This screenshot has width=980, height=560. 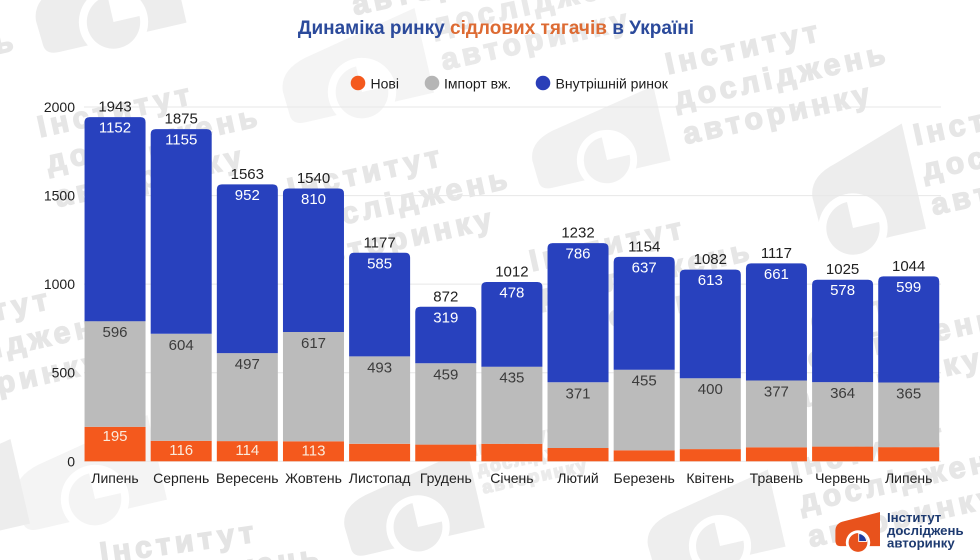 What do you see at coordinates (379, 367) in the screenshot?
I see `svg-text: 493` at bounding box center [379, 367].